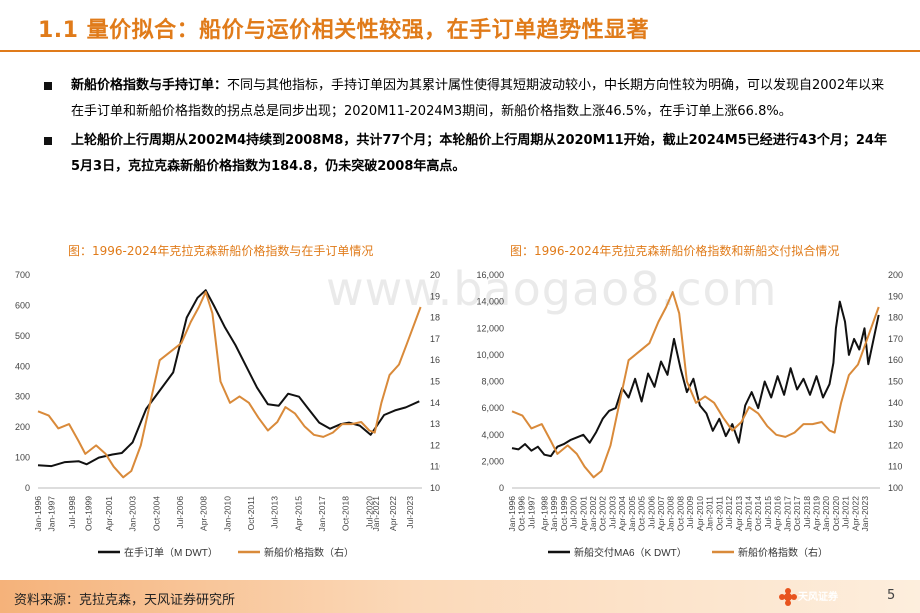  What do you see at coordinates (574, 512) in the screenshot?
I see `x-tick-label: Jul-2000` at bounding box center [574, 512].